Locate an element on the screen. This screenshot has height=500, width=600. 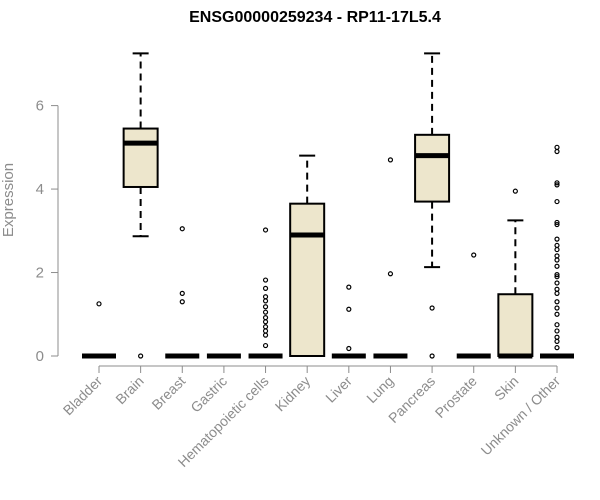
y-tick-label: 4 is located at coordinates (40, 189).